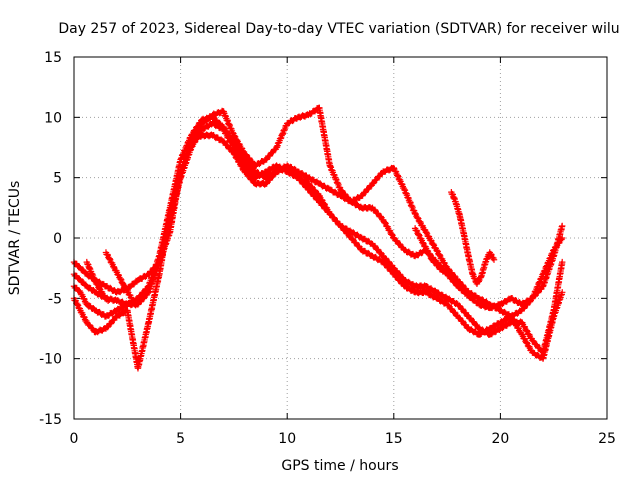  What do you see at coordinates (343, 439) in the screenshot?
I see `x-tick-labels: 0 5 10 15 20 25` at bounding box center [343, 439].